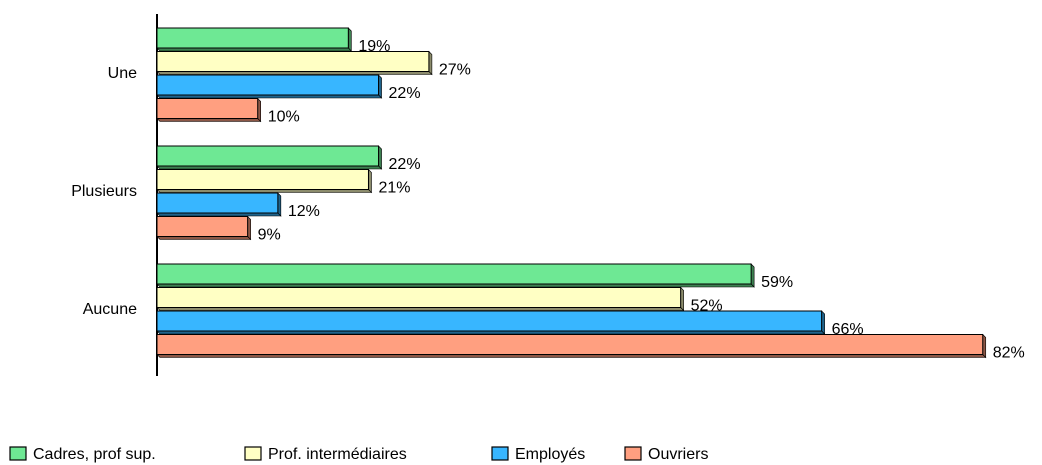  What do you see at coordinates (110, 309) in the screenshot?
I see `y-tick-label: Aucune` at bounding box center [110, 309].